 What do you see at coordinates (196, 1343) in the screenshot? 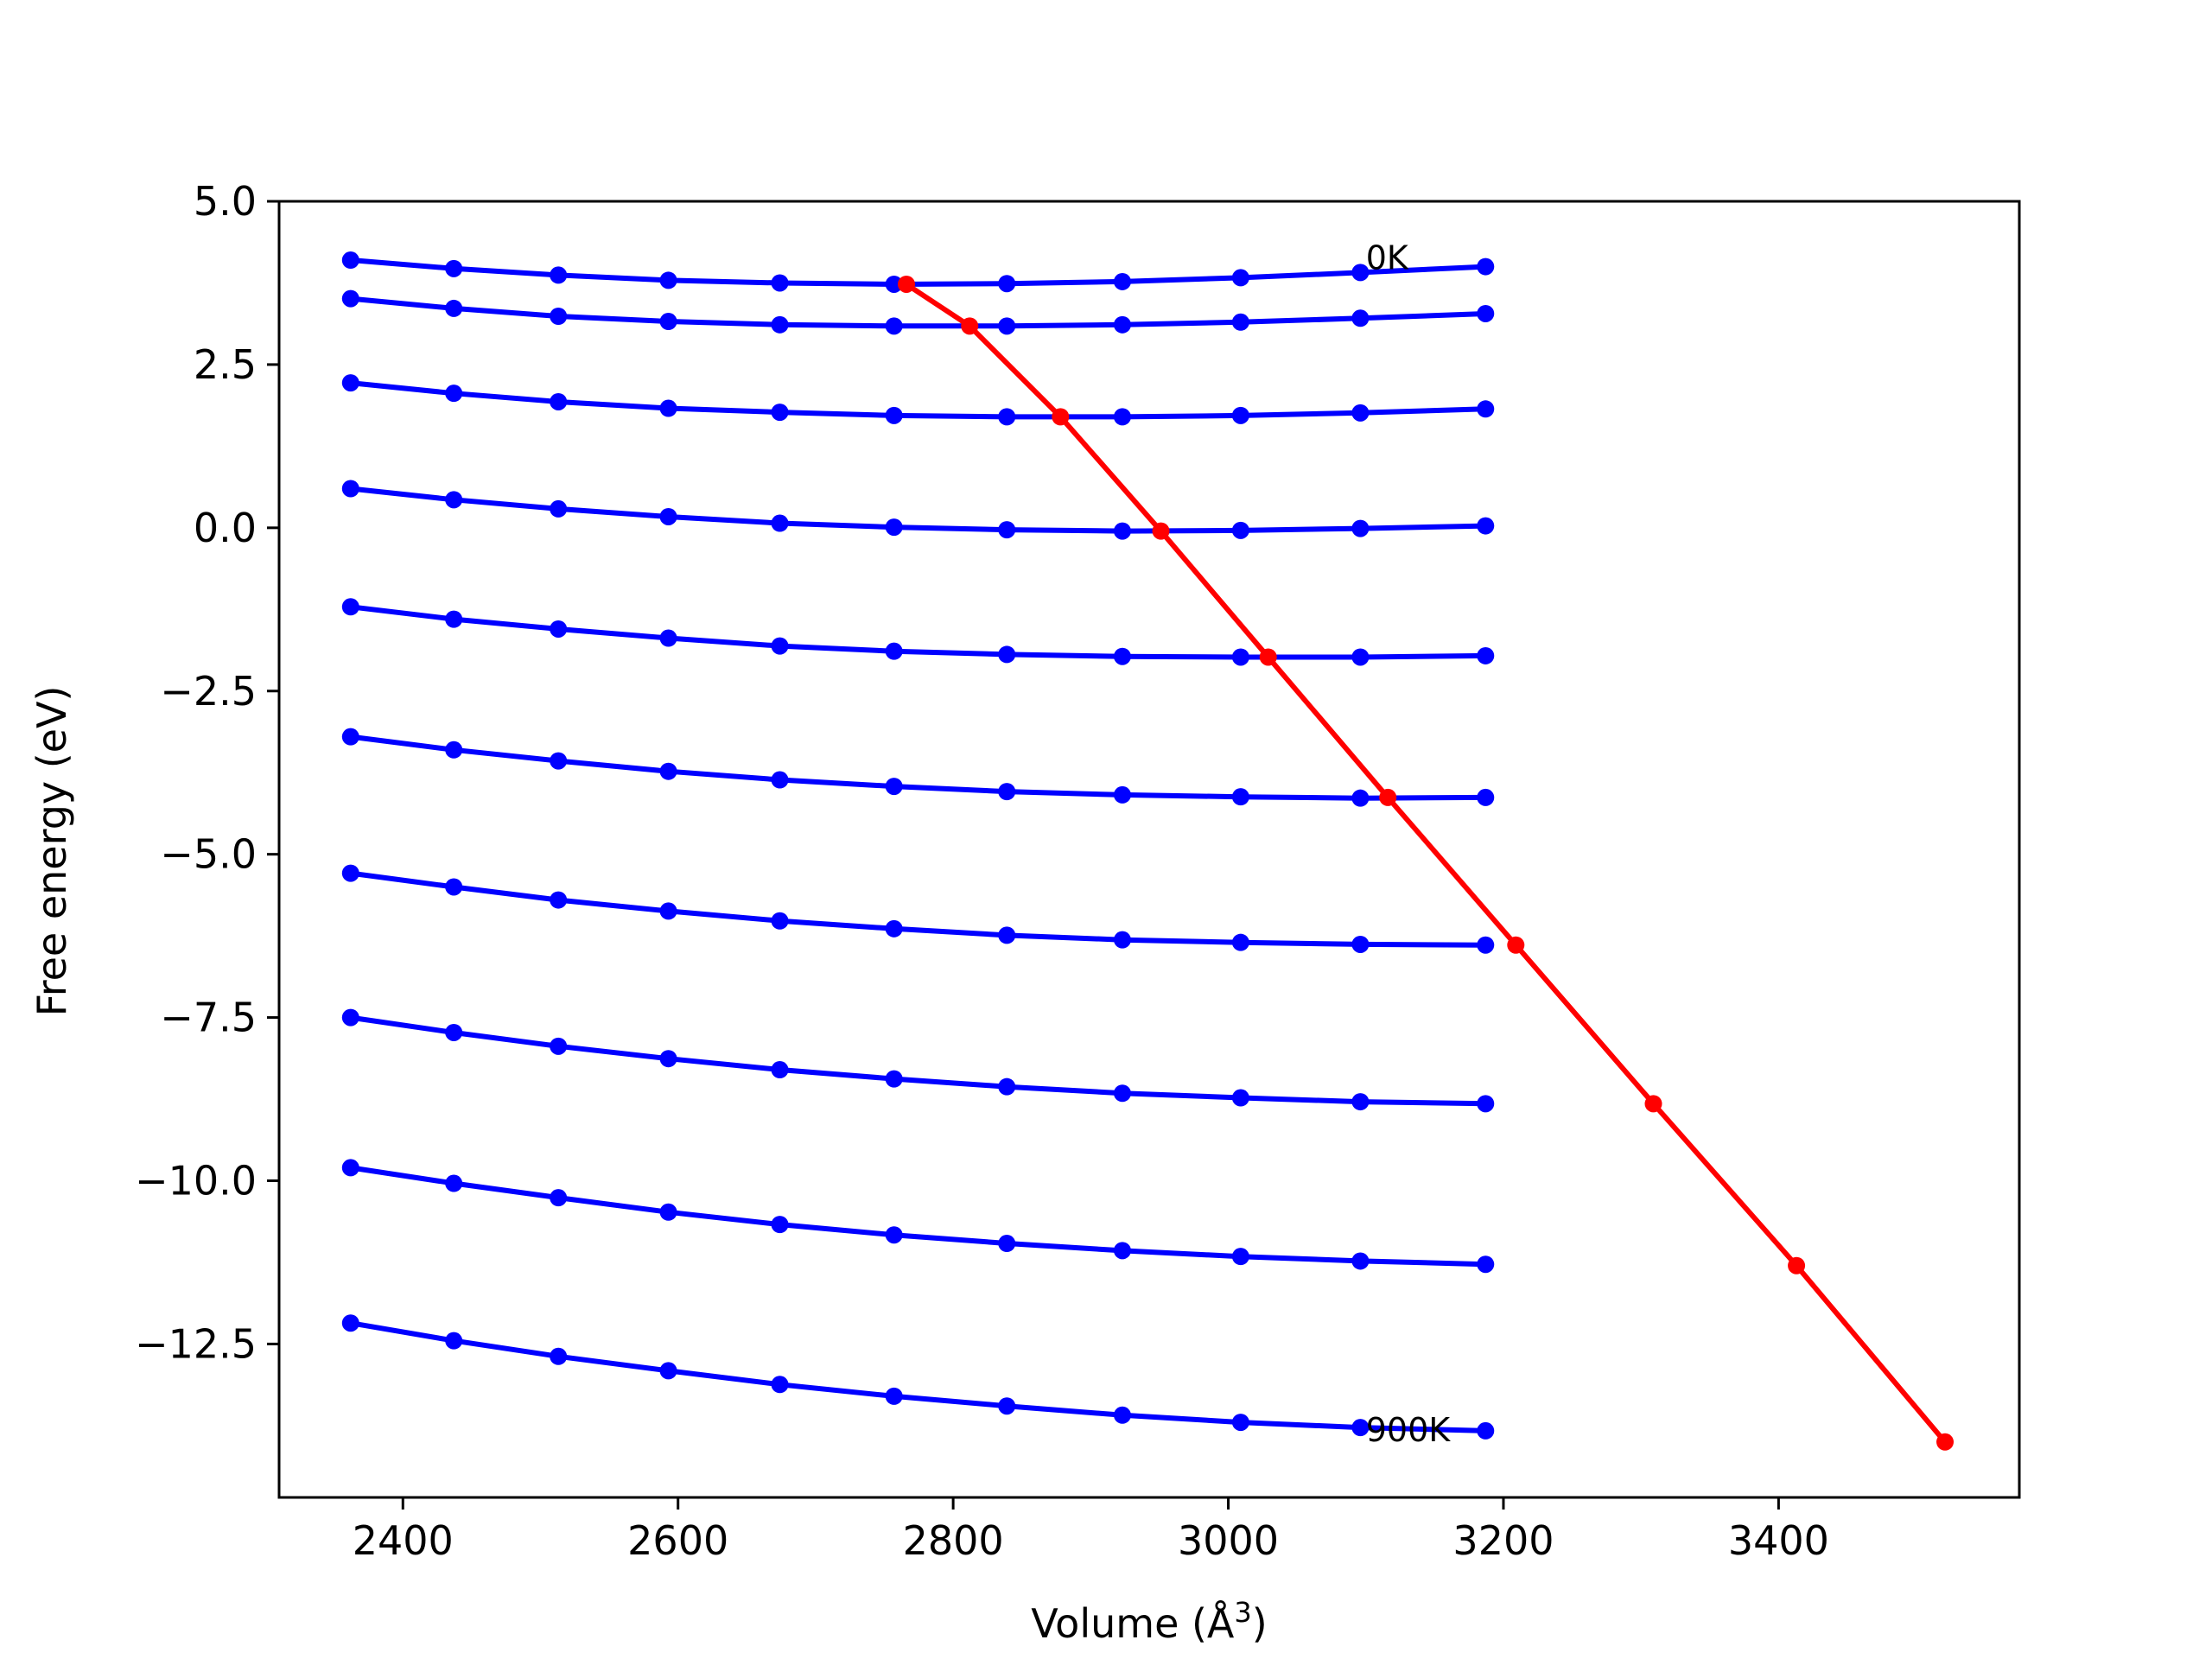
I see `y-tick-label: −12.5` at bounding box center [196, 1343].